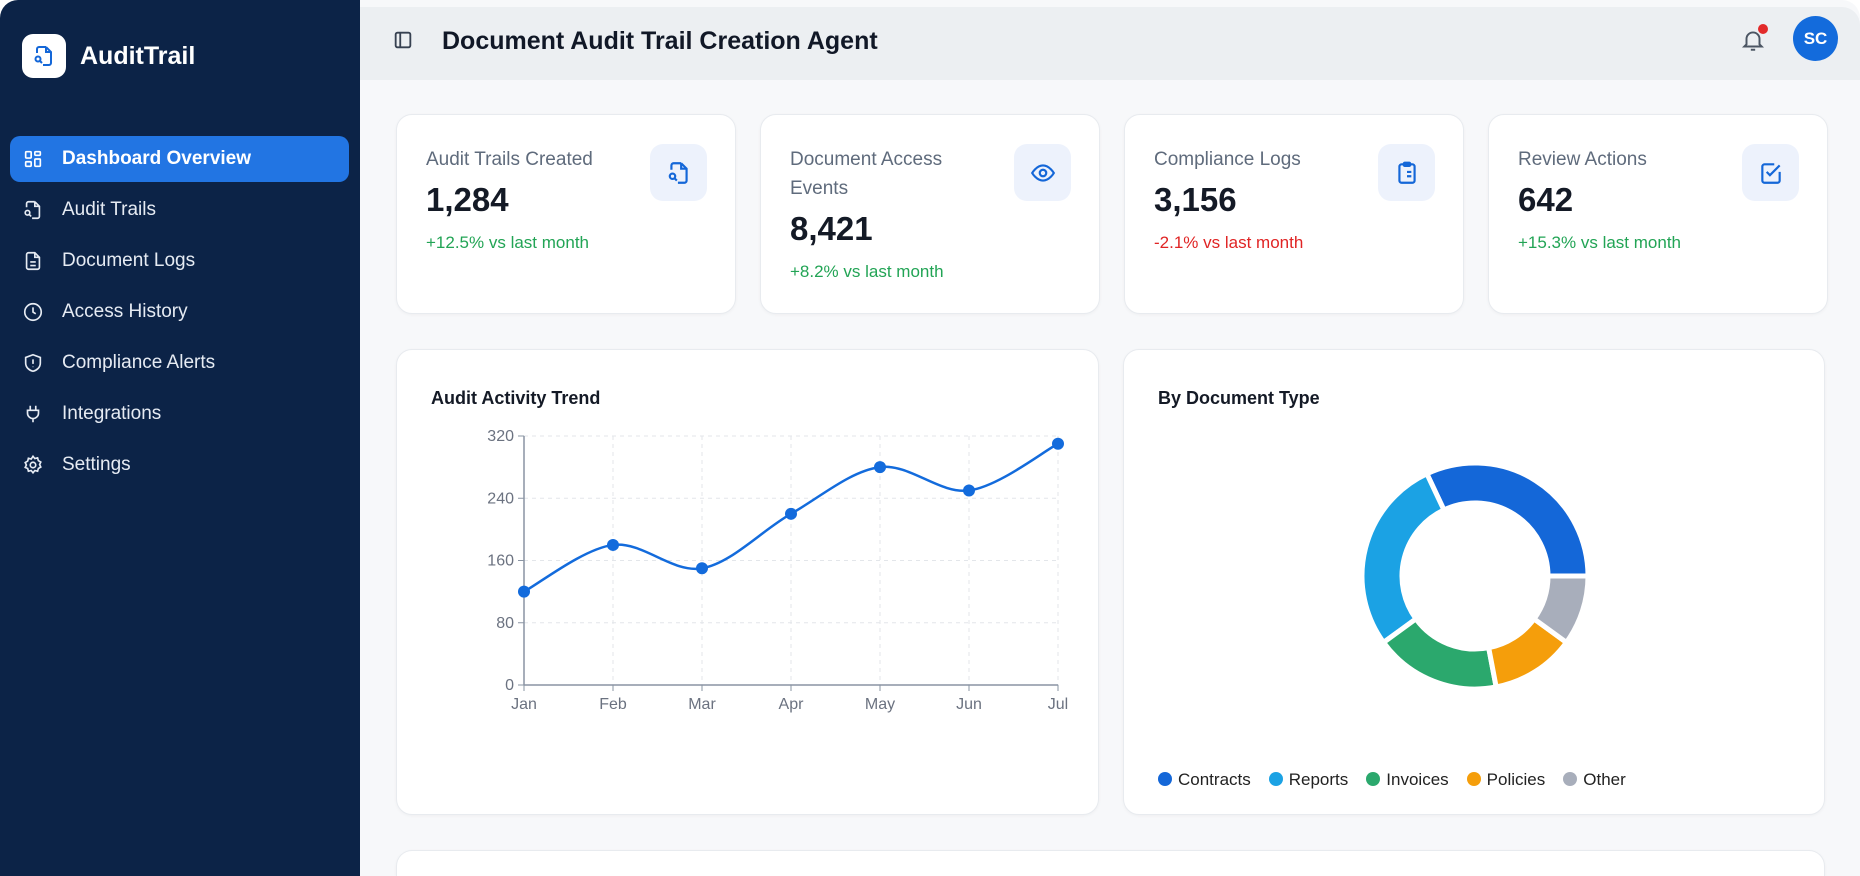 This screenshot has height=876, width=1860. I want to click on sidebar-item-label: Audit Trails, so click(109, 209).